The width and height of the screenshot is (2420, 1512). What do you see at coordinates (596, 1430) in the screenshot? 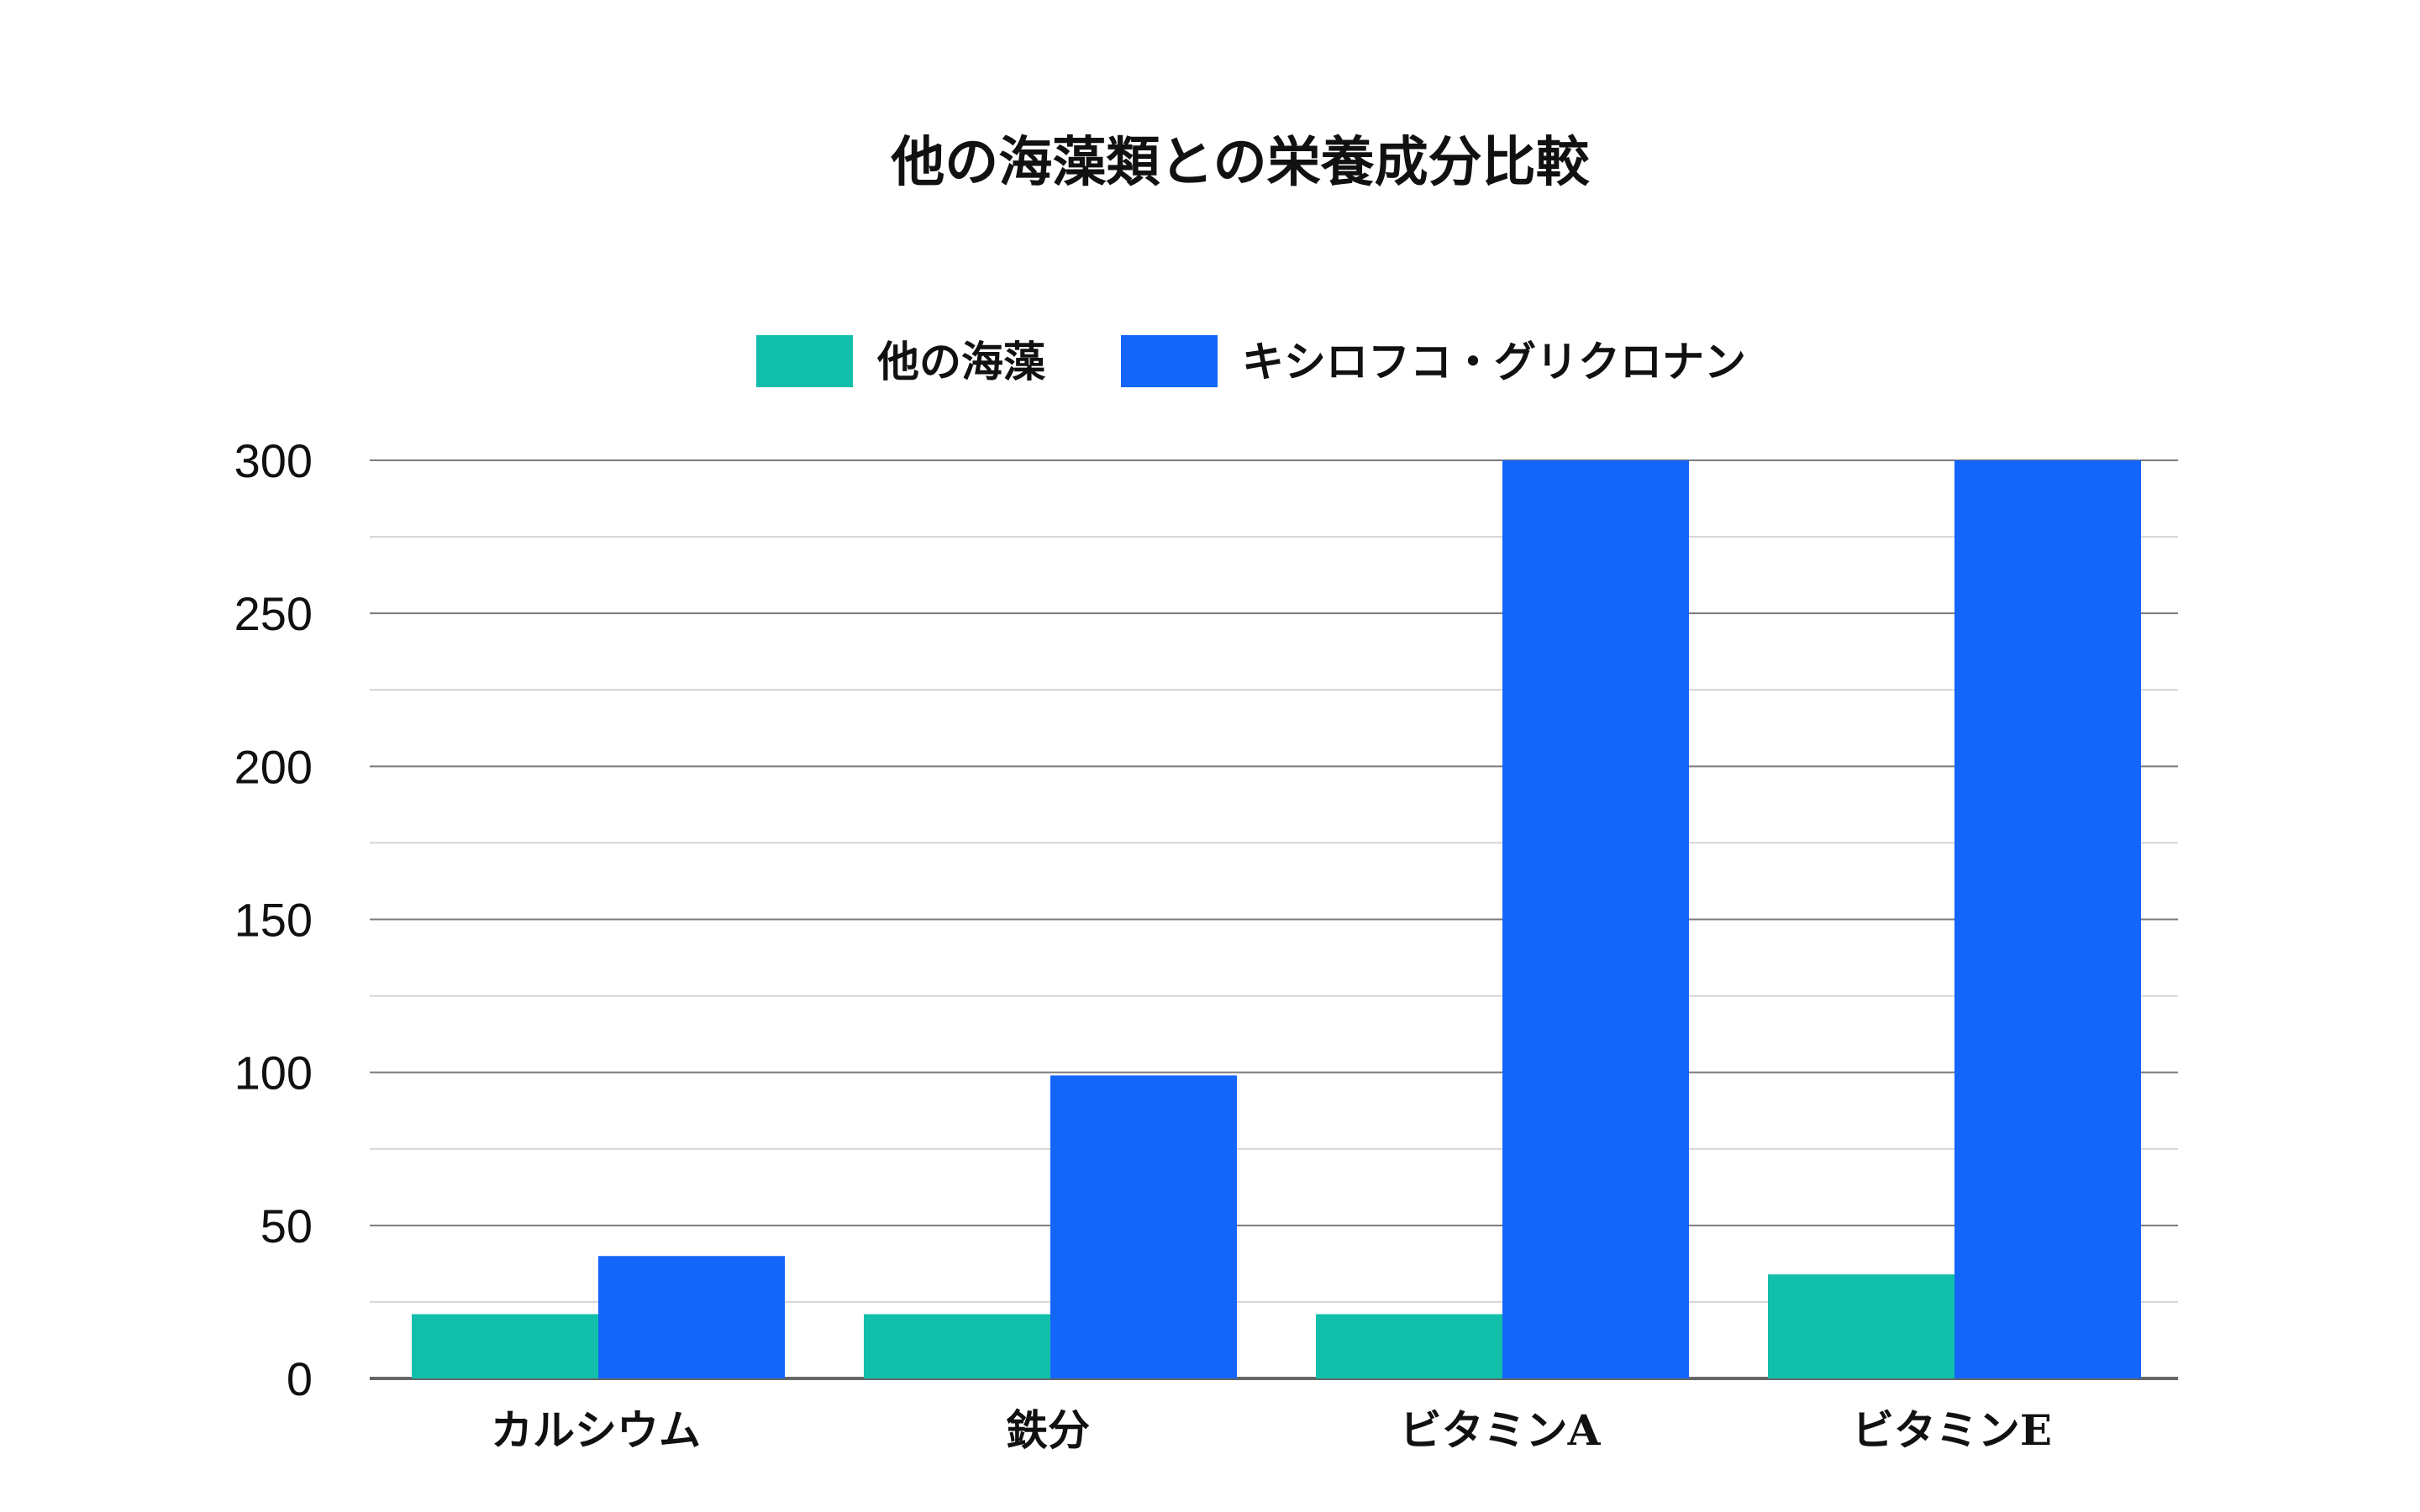
I see `x-tick-label: カルシウム` at bounding box center [596, 1430].